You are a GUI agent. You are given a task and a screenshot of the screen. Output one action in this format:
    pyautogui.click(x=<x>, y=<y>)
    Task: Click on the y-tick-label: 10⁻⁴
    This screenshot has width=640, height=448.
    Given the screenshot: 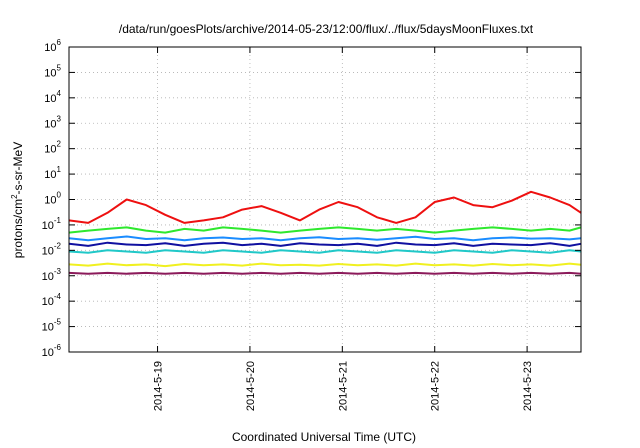 What is the action you would take?
    pyautogui.click(x=52, y=300)
    